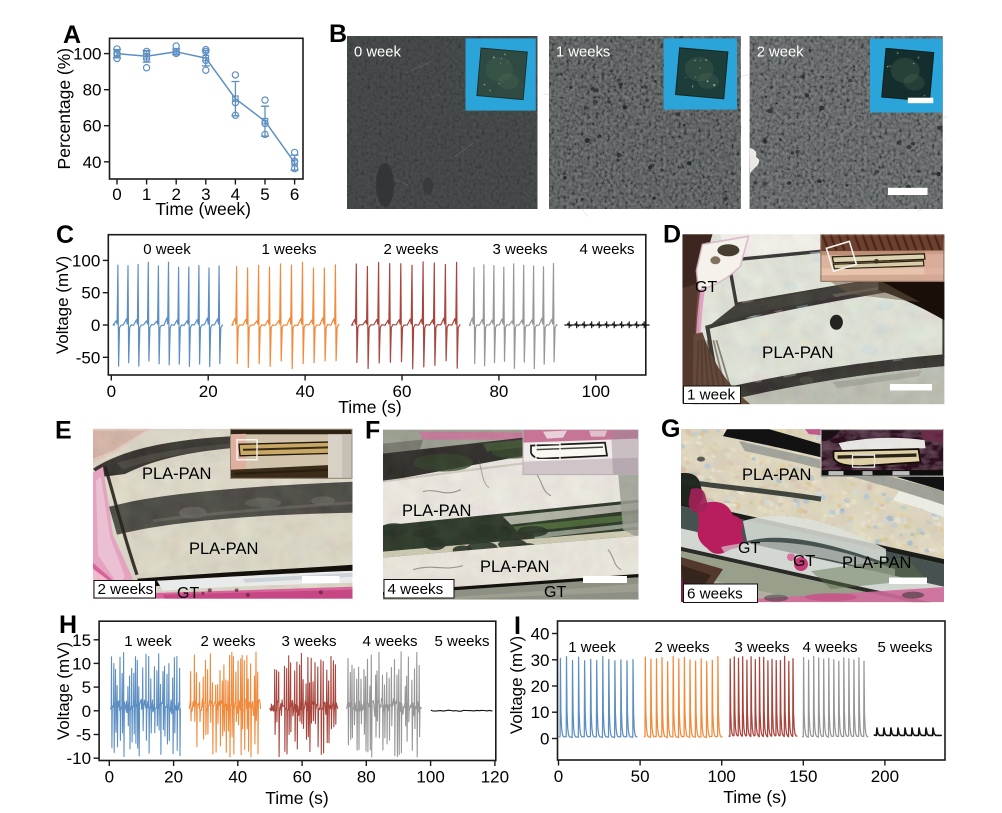  I want to click on svg-text: B, so click(338, 34).